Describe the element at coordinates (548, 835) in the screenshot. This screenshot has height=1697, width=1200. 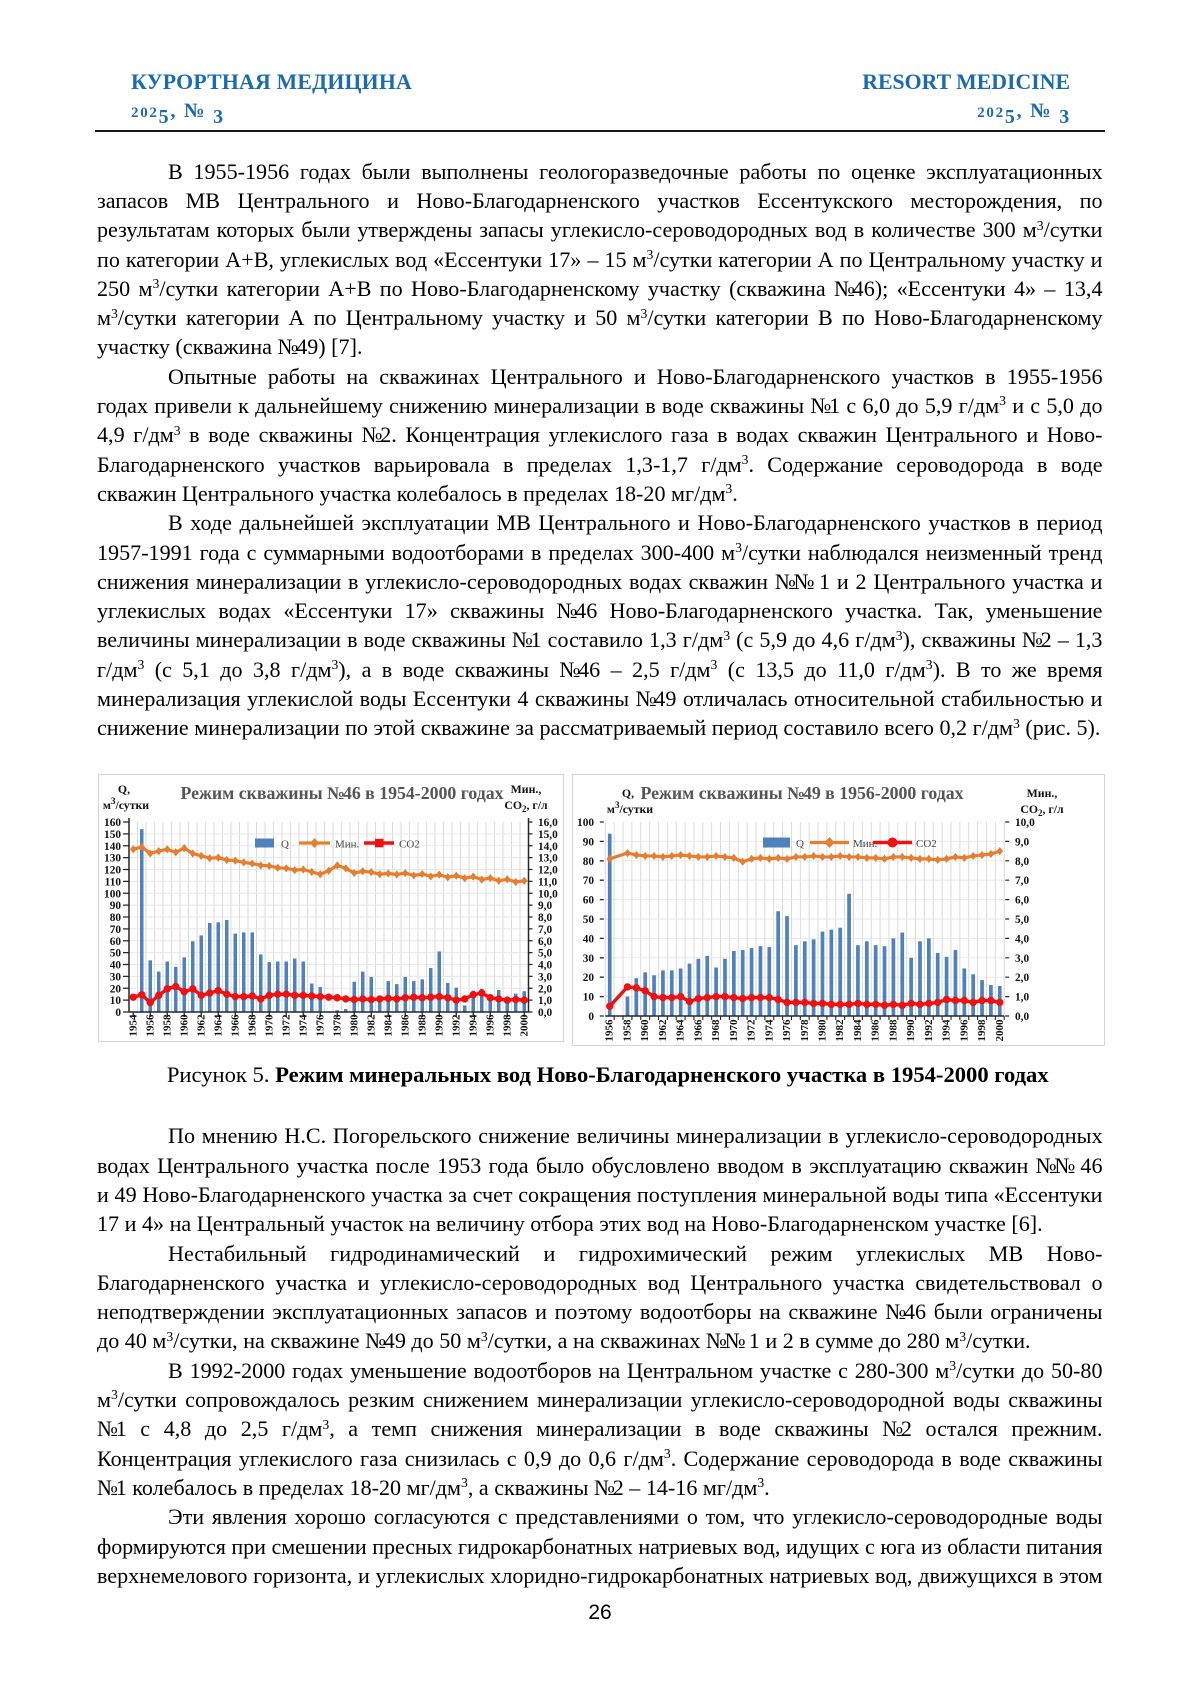
I see `svg-text: 15,0` at that location.